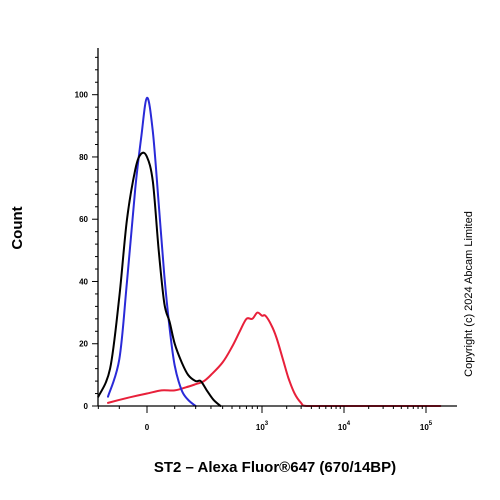 The width and height of the screenshot is (500, 500). Describe the element at coordinates (82, 95) in the screenshot. I see `y-tick-label: 100` at that location.